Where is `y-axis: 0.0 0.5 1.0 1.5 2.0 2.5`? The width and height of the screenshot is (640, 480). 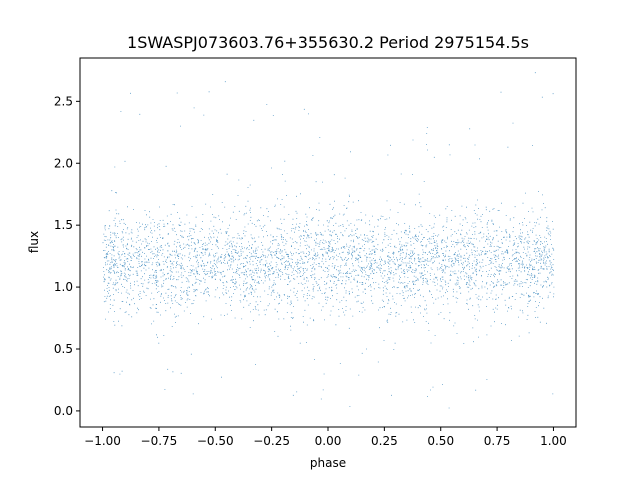
y-axis: 0.0 0.5 1.0 1.5 2.0 2.5 is located at coordinates (67, 256).